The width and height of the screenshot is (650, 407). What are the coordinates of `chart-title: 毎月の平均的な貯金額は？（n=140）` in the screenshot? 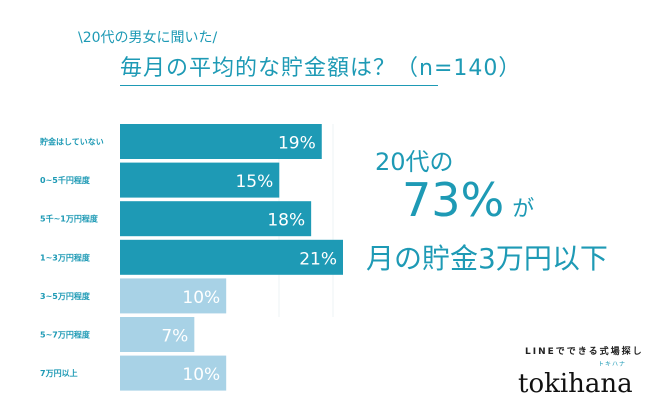 It's located at (321, 68).